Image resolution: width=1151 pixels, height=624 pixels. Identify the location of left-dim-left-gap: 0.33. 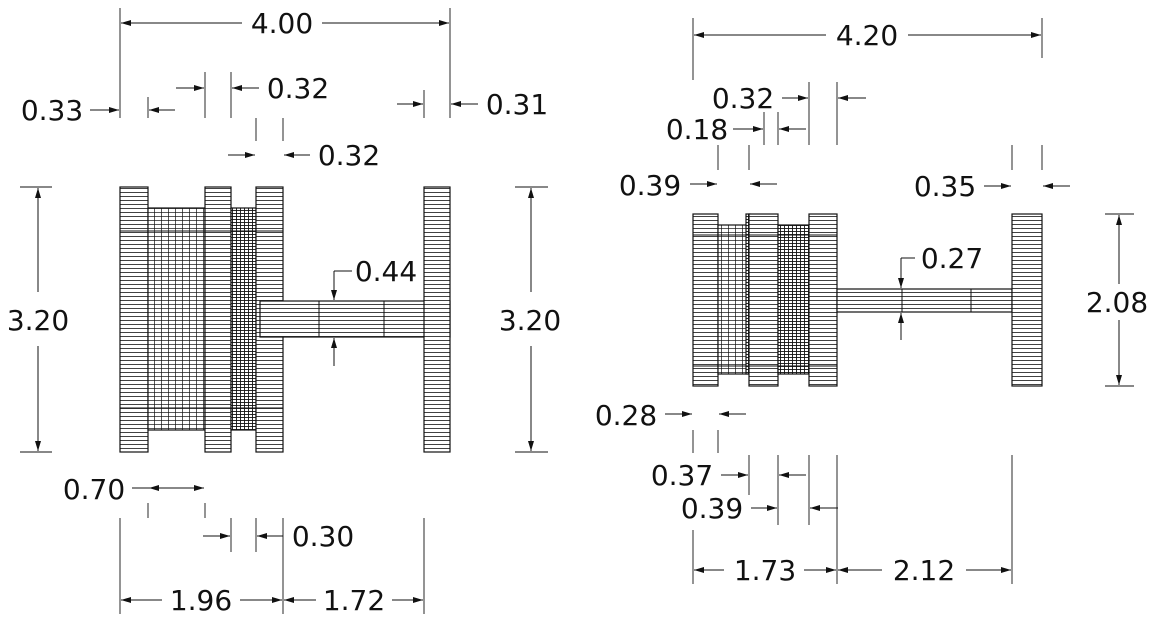
(52, 110).